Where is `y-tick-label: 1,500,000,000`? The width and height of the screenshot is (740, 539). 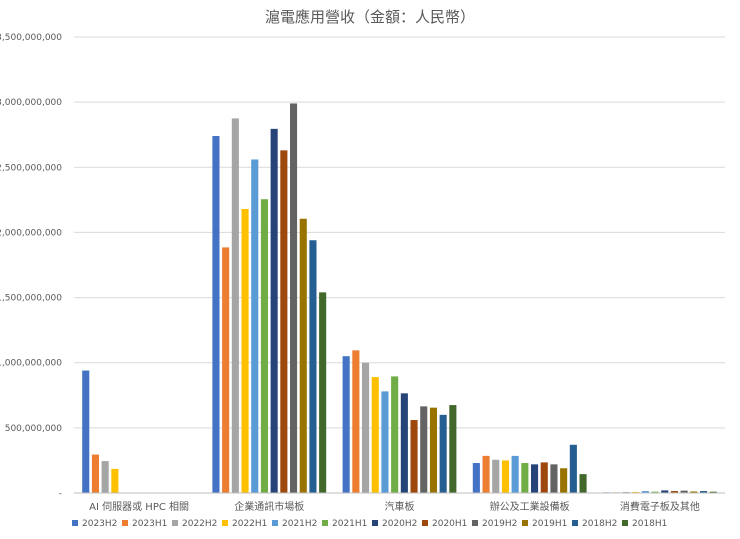
y-tick-label: 1,500,000,000 is located at coordinates (31, 299).